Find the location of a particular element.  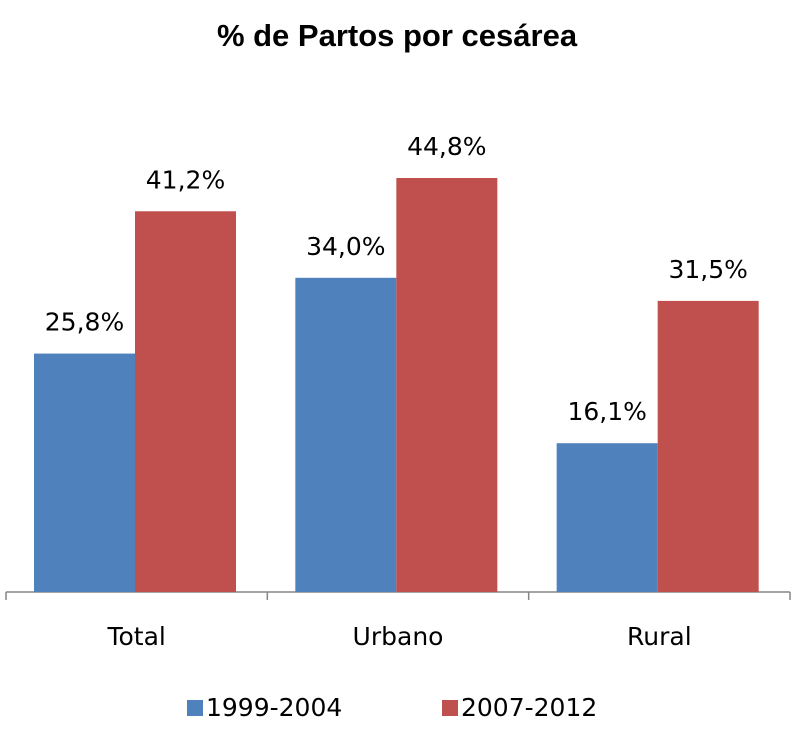

data-label: 31,5% is located at coordinates (707, 269).